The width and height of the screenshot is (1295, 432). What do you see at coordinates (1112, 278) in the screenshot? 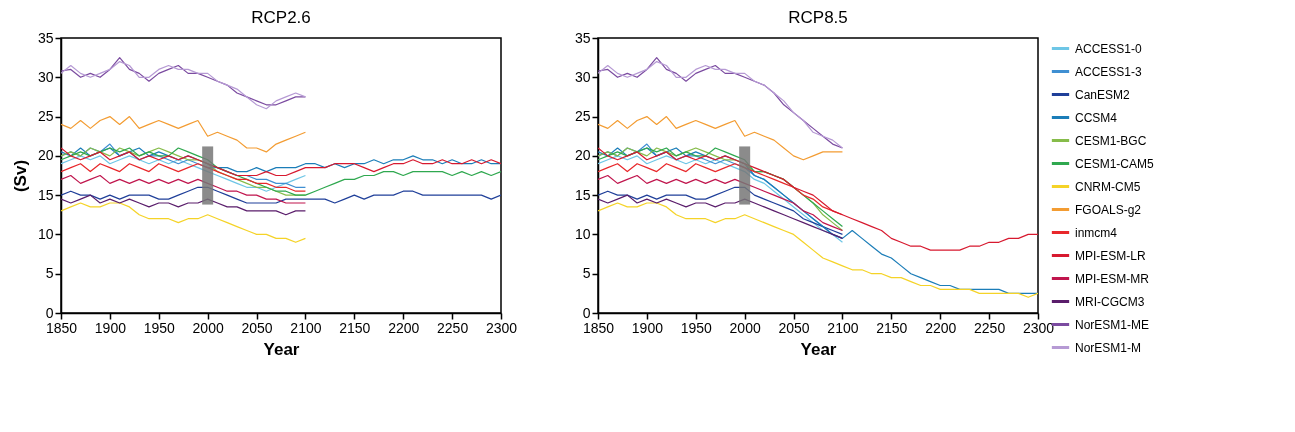
I see `legend-label: MPI-ESM-MR` at bounding box center [1112, 278].